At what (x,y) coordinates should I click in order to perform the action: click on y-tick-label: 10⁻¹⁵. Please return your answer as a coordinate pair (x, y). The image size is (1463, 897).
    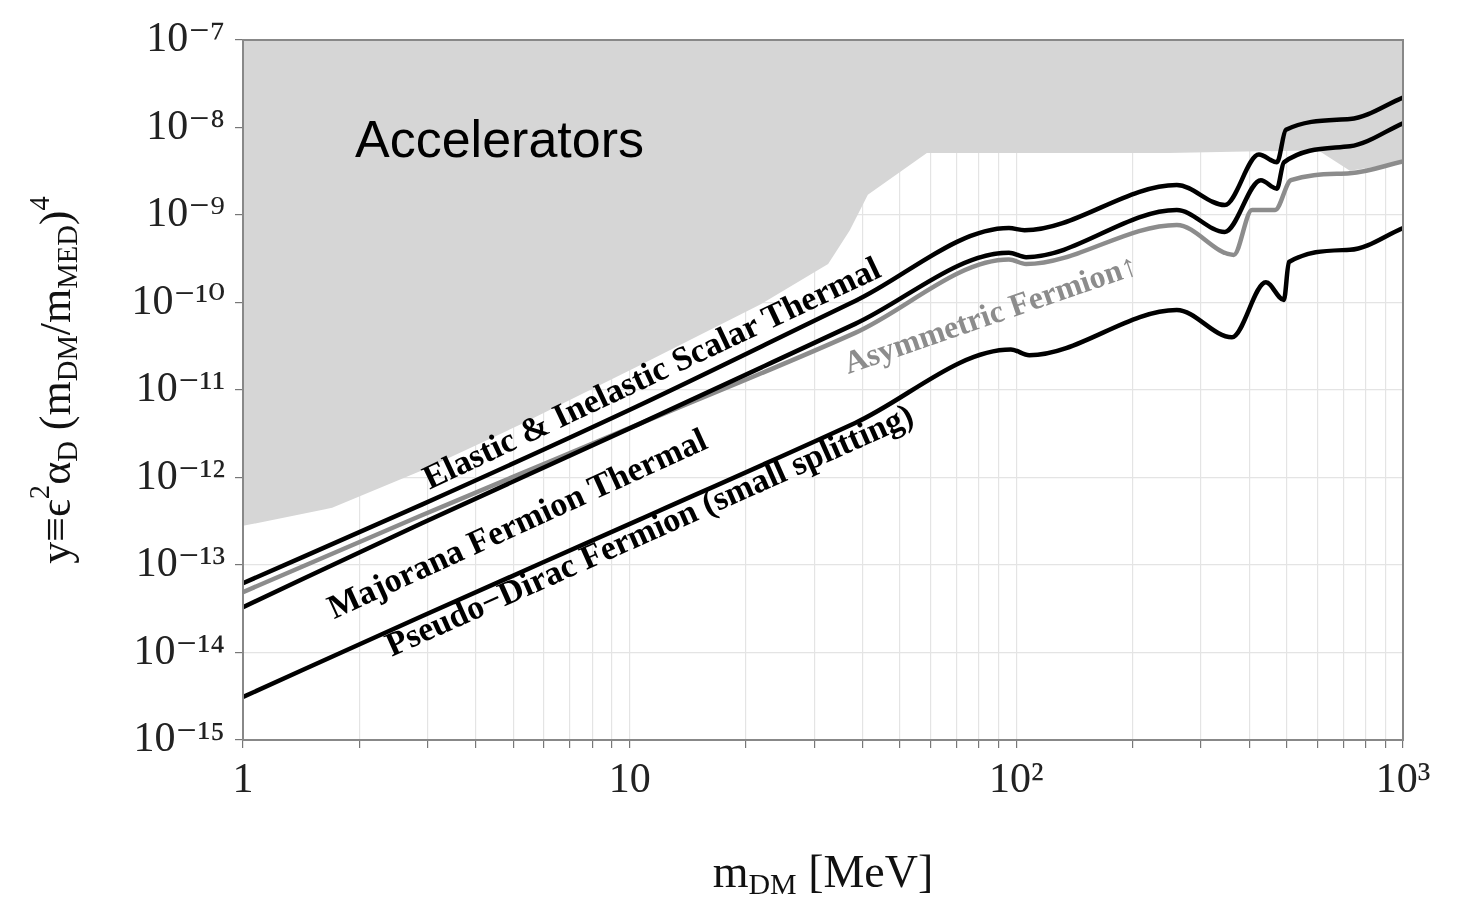
    Looking at the image, I should click on (179, 737).